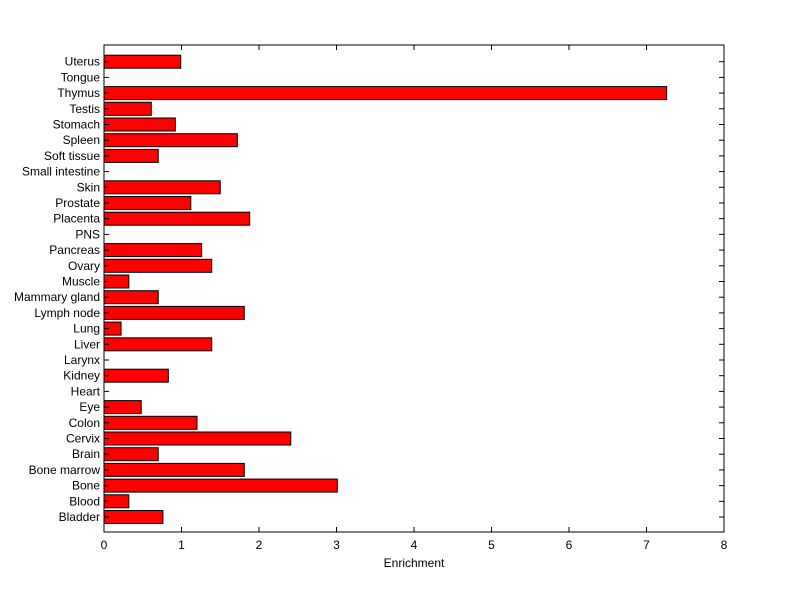 This screenshot has width=800, height=599. Describe the element at coordinates (569, 545) in the screenshot. I see `x-tick-label: 6` at that location.